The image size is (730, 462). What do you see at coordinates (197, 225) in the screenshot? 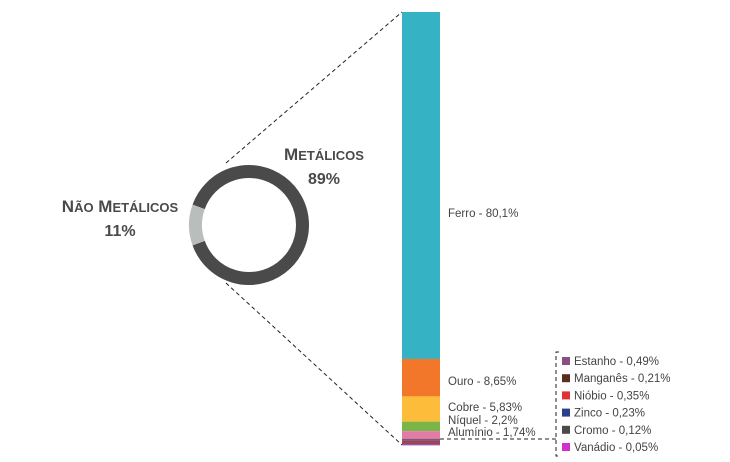
I see `donut-slice-nao-metalicos` at bounding box center [197, 225].